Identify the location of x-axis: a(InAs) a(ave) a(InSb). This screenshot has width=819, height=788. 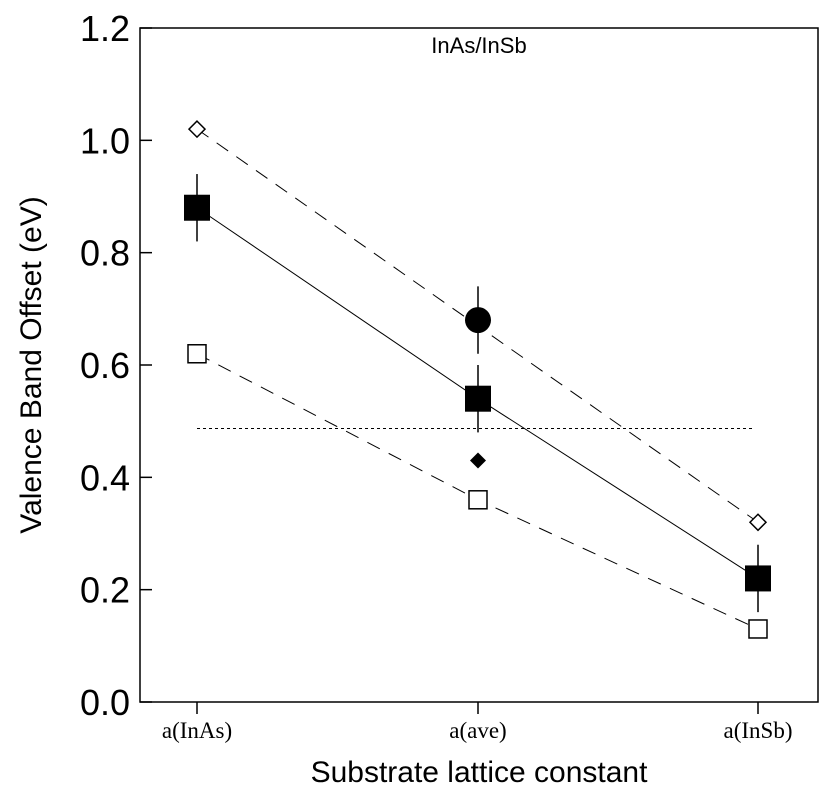
(477, 722).